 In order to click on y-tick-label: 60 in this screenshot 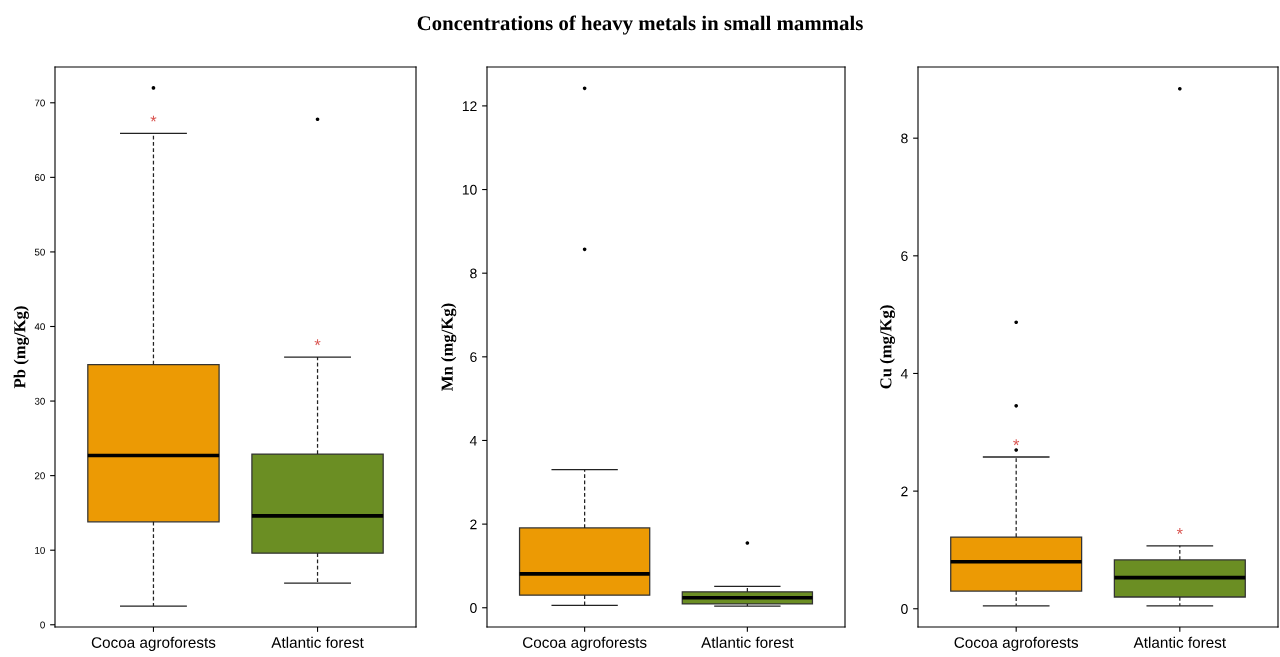, I will do `click(39, 177)`.